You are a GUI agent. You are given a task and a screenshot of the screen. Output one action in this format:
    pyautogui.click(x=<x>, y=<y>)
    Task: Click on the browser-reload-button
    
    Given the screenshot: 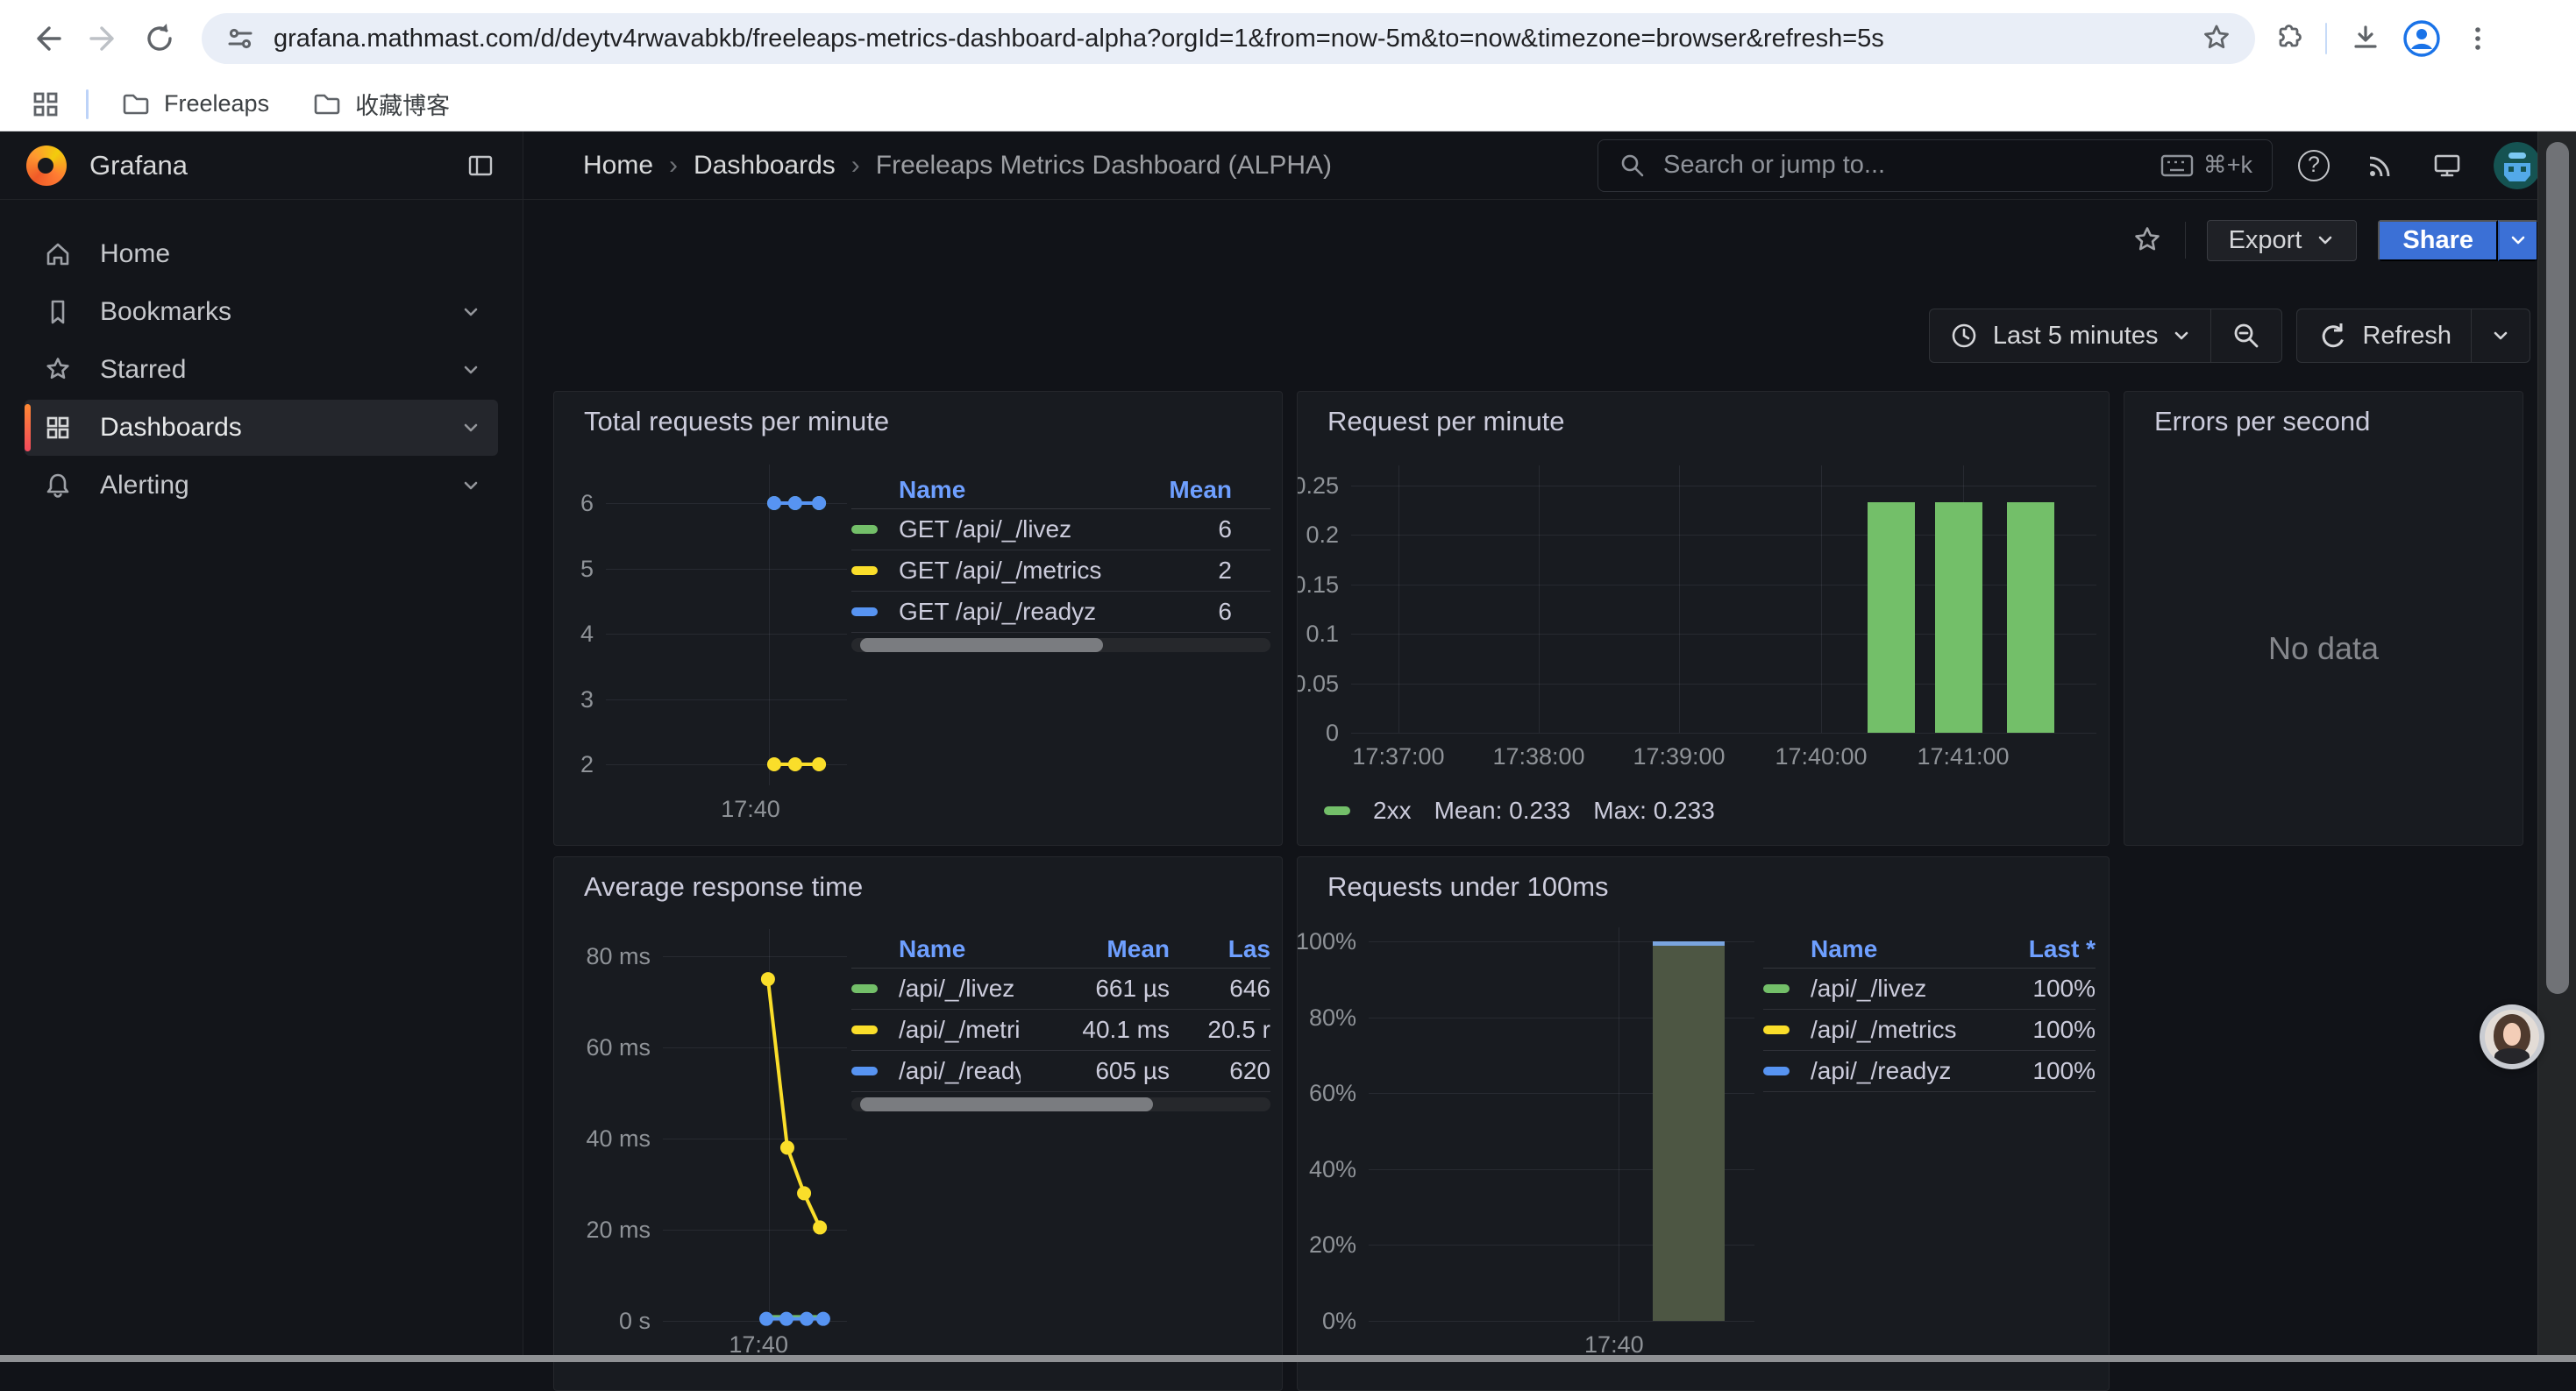 What is the action you would take?
    pyautogui.click(x=159, y=38)
    